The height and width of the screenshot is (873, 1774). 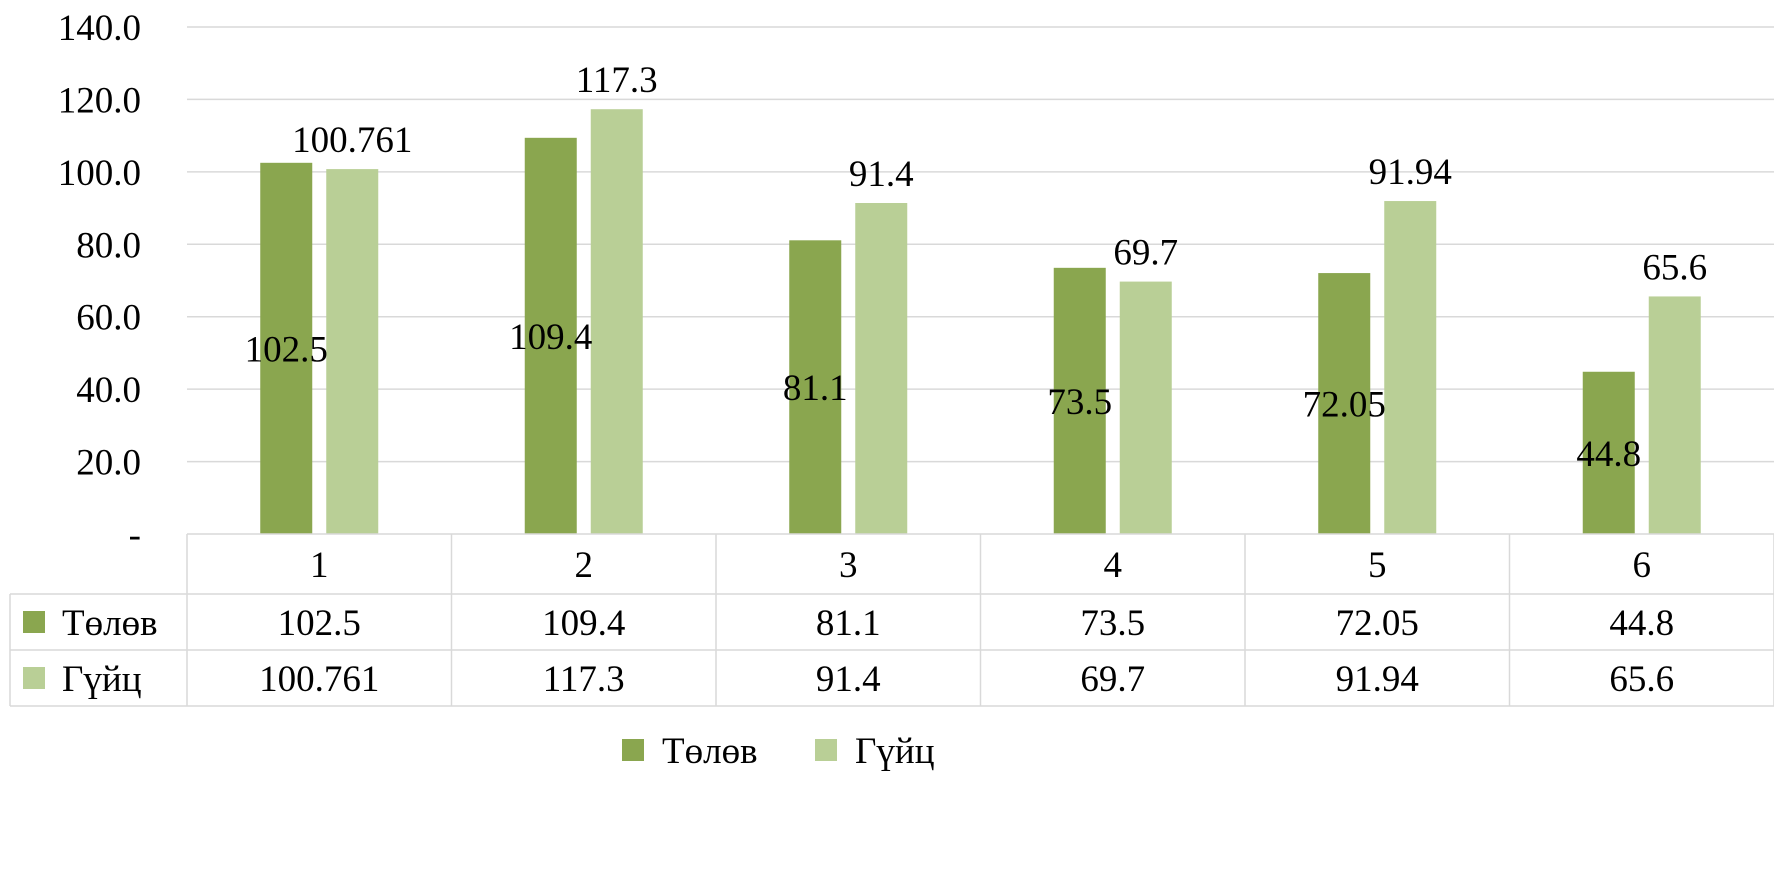 What do you see at coordinates (1410, 172) in the screenshot?
I see `data-label-guic: 91.94` at bounding box center [1410, 172].